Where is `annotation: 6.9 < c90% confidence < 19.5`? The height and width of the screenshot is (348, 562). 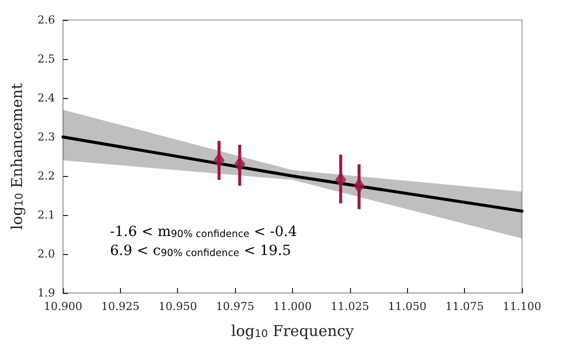 annotation: 6.9 < c90% confidence < 19.5 is located at coordinates (201, 251).